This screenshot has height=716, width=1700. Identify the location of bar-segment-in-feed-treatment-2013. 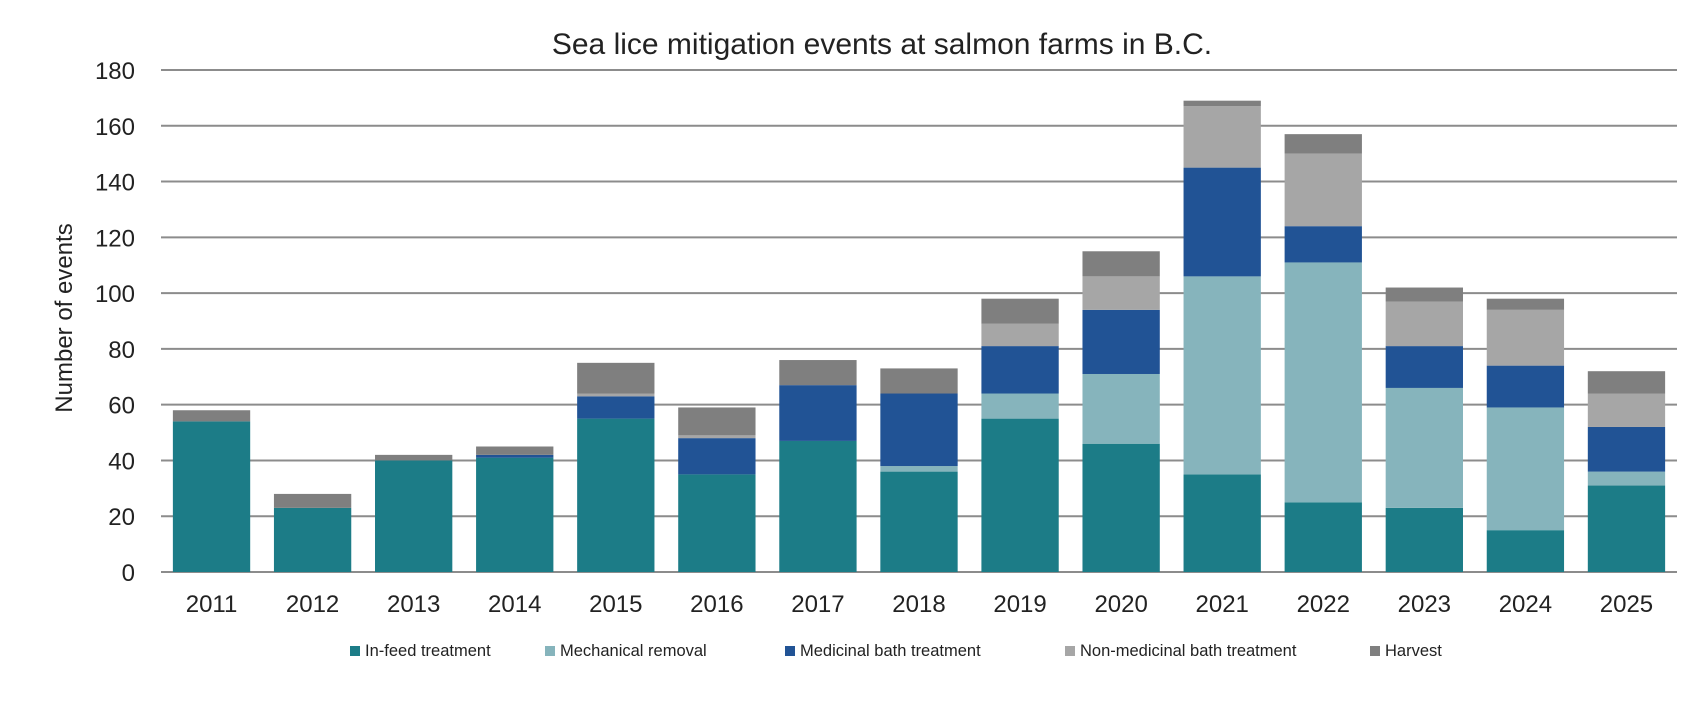
(414, 516).